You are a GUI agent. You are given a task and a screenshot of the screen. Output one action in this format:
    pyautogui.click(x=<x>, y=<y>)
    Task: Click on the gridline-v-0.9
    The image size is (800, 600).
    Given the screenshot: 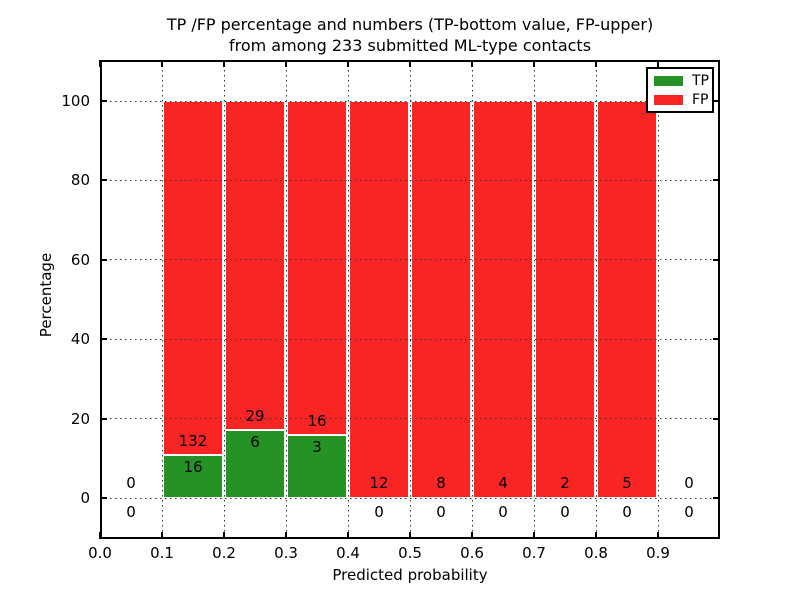 What is the action you would take?
    pyautogui.click(x=658, y=299)
    